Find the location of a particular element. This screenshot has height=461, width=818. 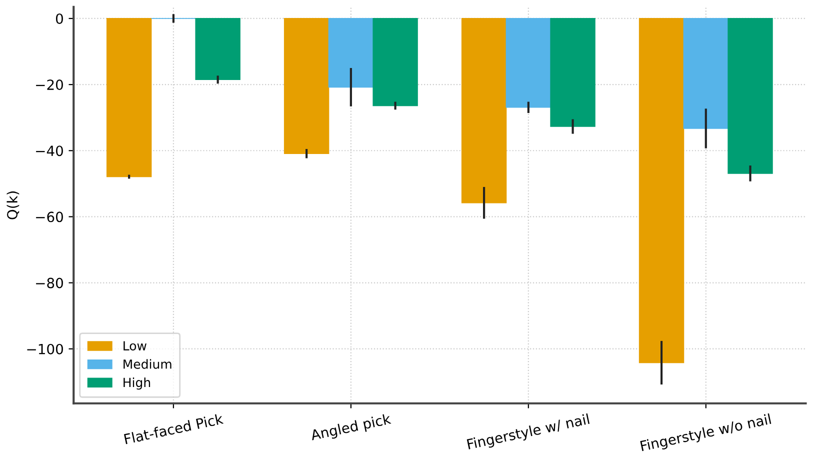

y-tick-label: −60 is located at coordinates (49, 217).